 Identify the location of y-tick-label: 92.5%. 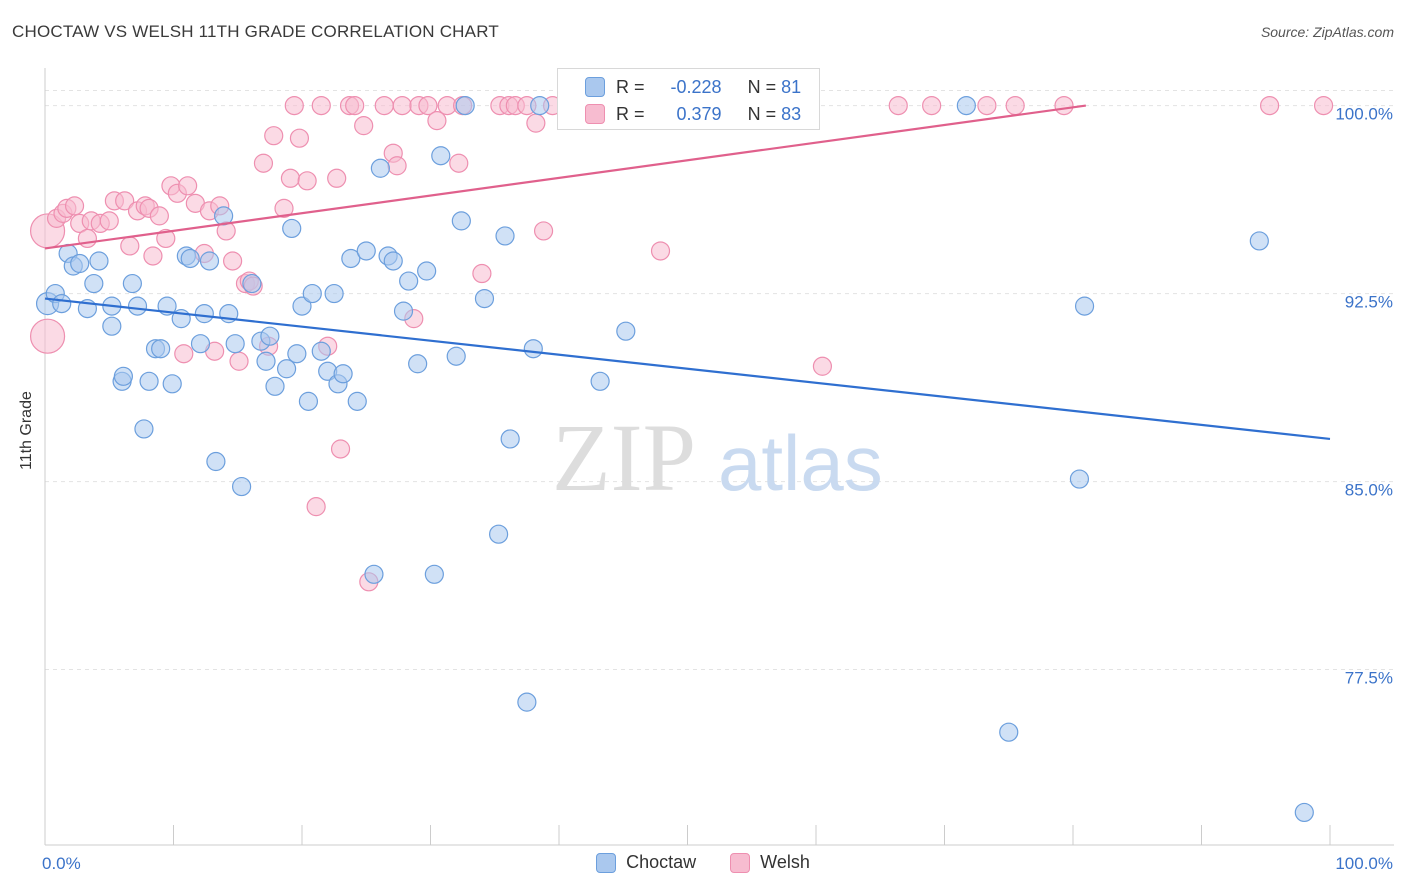
(1369, 302).